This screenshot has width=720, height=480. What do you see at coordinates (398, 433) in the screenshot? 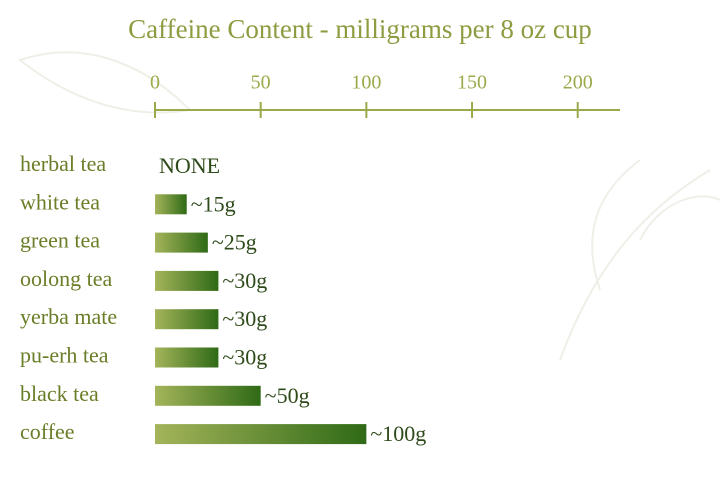
I see `value-label: ~100g` at bounding box center [398, 433].